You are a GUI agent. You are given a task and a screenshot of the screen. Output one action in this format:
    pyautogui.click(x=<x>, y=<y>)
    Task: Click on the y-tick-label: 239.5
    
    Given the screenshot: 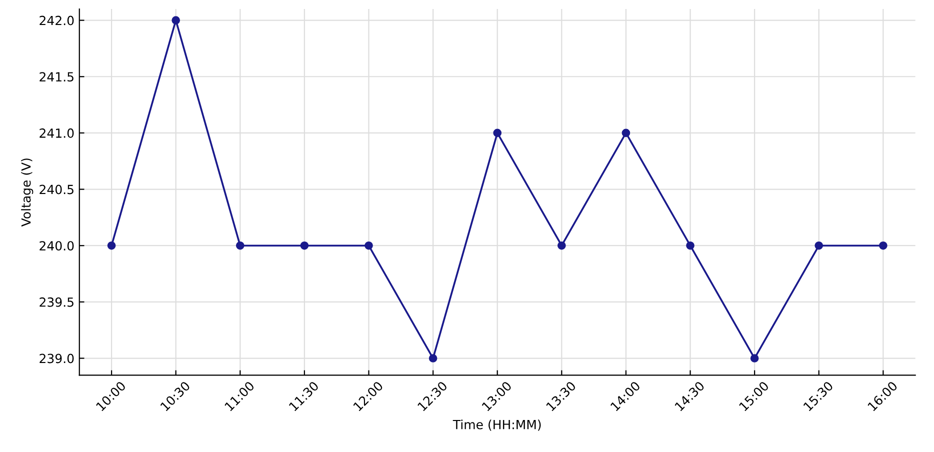 What is the action you would take?
    pyautogui.click(x=57, y=302)
    